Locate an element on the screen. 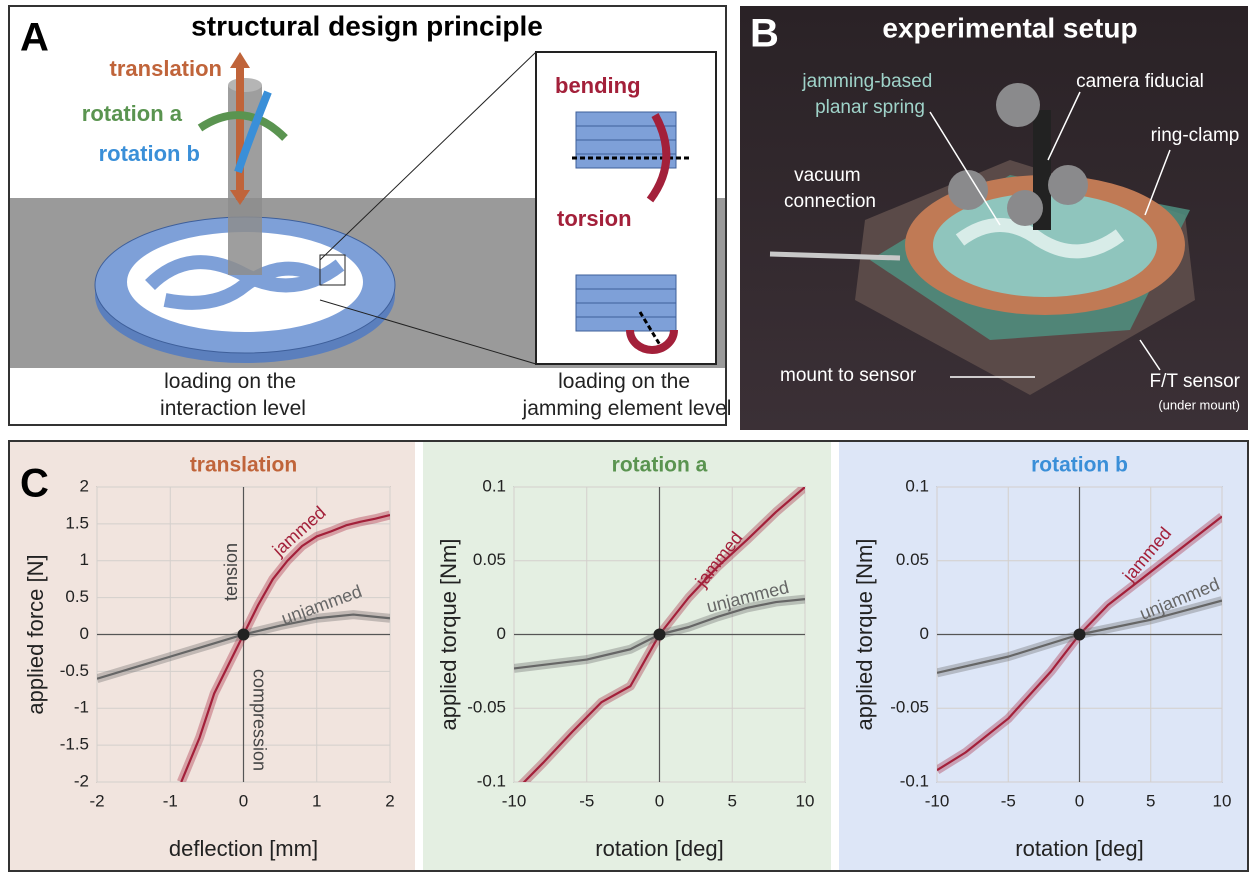  label: vacuum connection is located at coordinates (830, 188).